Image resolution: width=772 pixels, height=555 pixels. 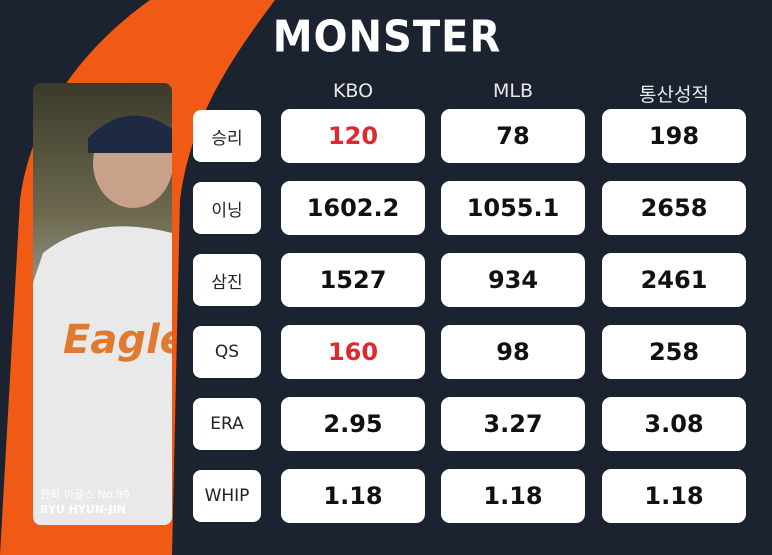 I want to click on column-header: 통산성적, so click(x=674, y=95).